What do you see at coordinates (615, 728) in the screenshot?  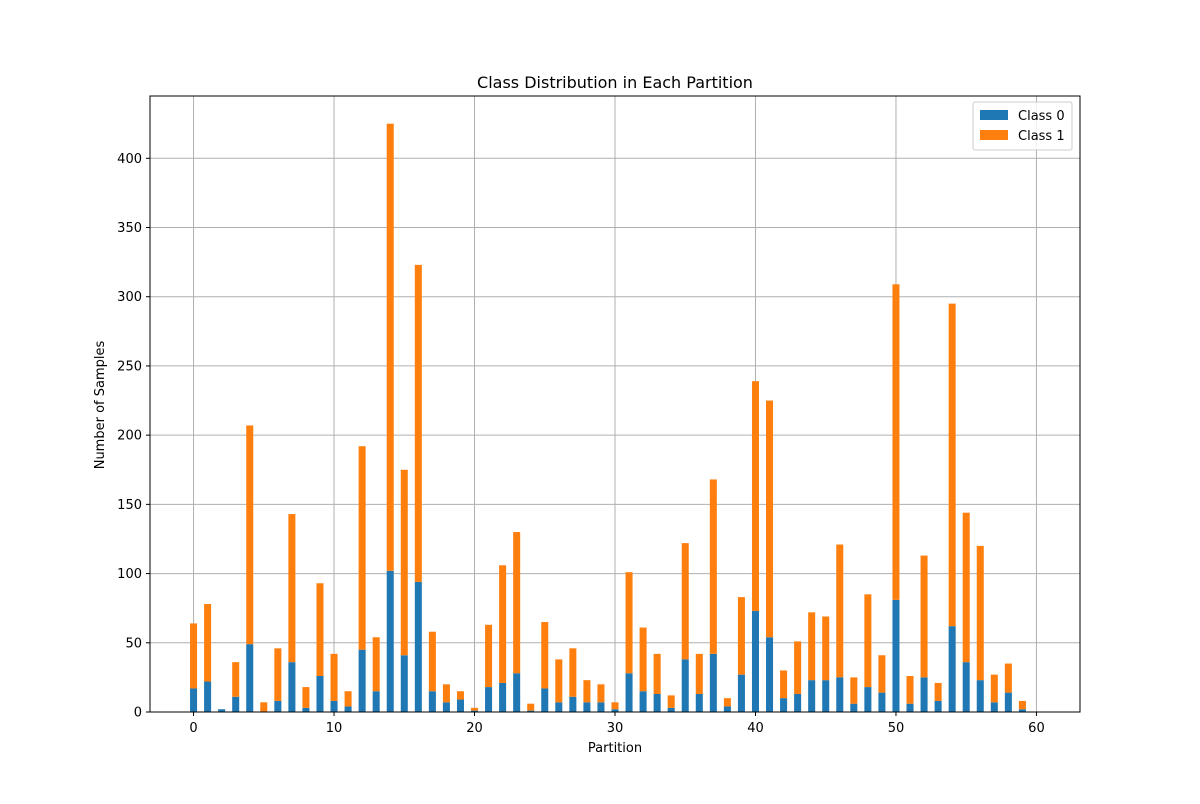 I see `x-tick-label: 30` at bounding box center [615, 728].